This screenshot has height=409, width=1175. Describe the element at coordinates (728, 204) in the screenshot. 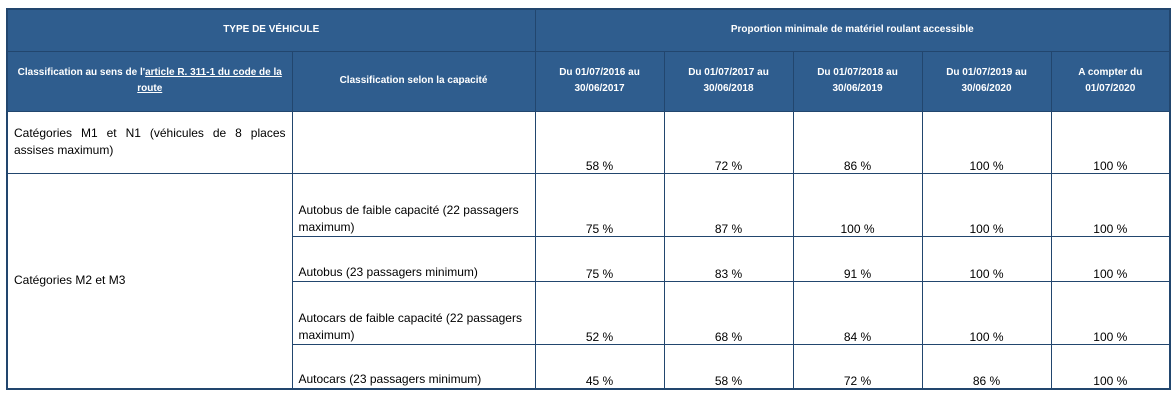

I see `value-cell: 87 %` at that location.